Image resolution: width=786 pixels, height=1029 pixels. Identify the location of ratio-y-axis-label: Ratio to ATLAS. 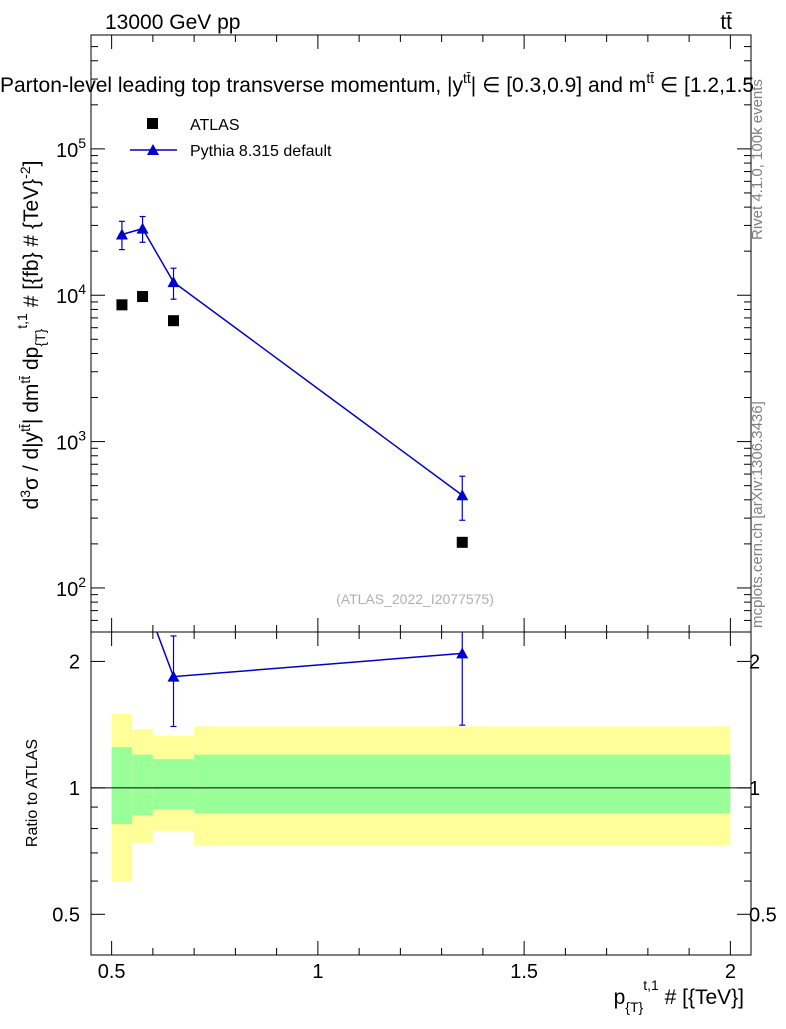
(32, 793).